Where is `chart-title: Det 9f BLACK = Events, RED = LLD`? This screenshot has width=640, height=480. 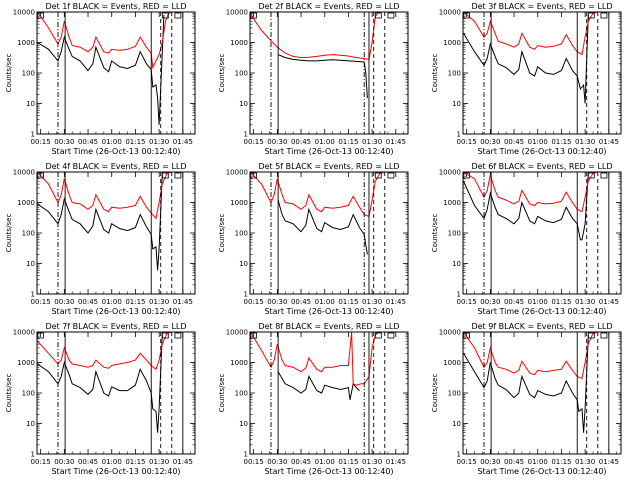 chart-title: Det 9f BLACK = Events, RED = LLD is located at coordinates (541, 326).